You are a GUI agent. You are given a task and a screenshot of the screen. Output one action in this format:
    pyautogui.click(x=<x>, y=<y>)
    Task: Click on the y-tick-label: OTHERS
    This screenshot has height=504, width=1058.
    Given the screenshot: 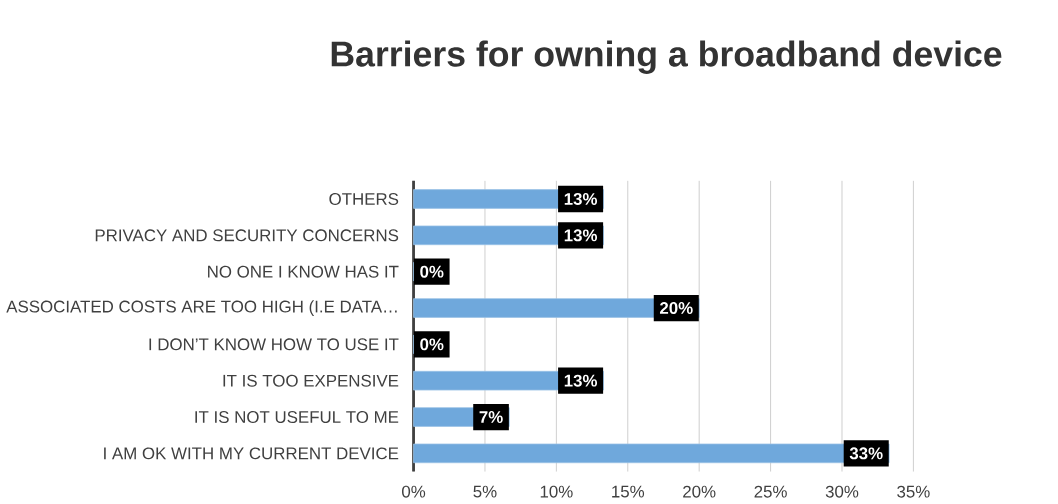 What is the action you would take?
    pyautogui.click(x=364, y=199)
    